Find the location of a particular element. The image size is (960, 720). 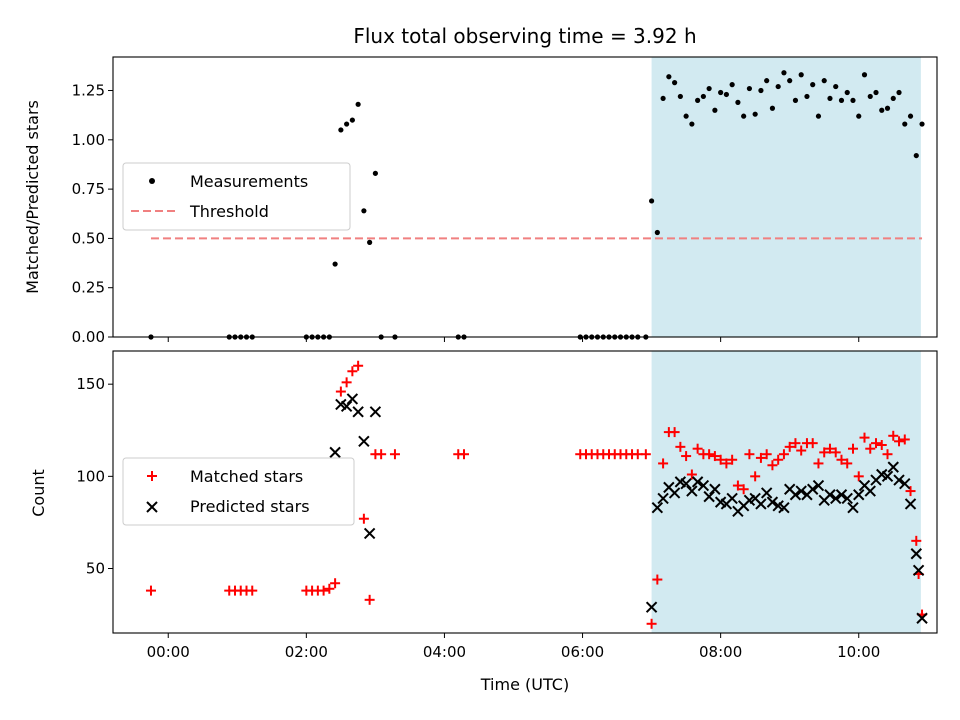

count-legend-box is located at coordinates (238, 491).